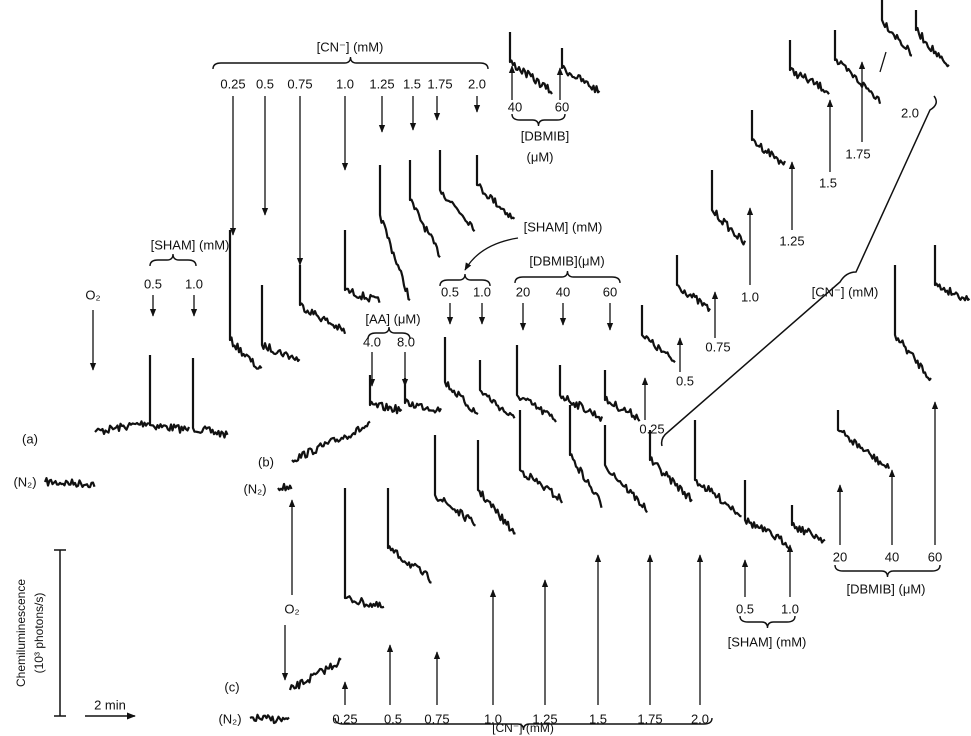  I want to click on dbmib-title: [DBMIB], so click(545, 135).